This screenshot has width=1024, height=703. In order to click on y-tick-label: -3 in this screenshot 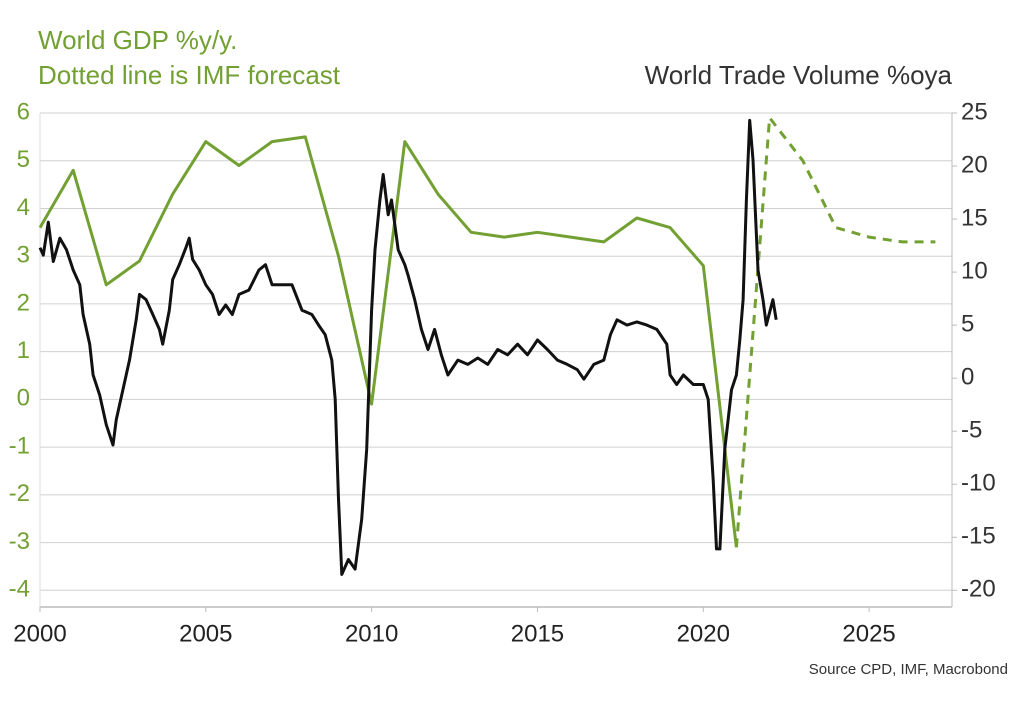, I will do `click(19, 541)`.